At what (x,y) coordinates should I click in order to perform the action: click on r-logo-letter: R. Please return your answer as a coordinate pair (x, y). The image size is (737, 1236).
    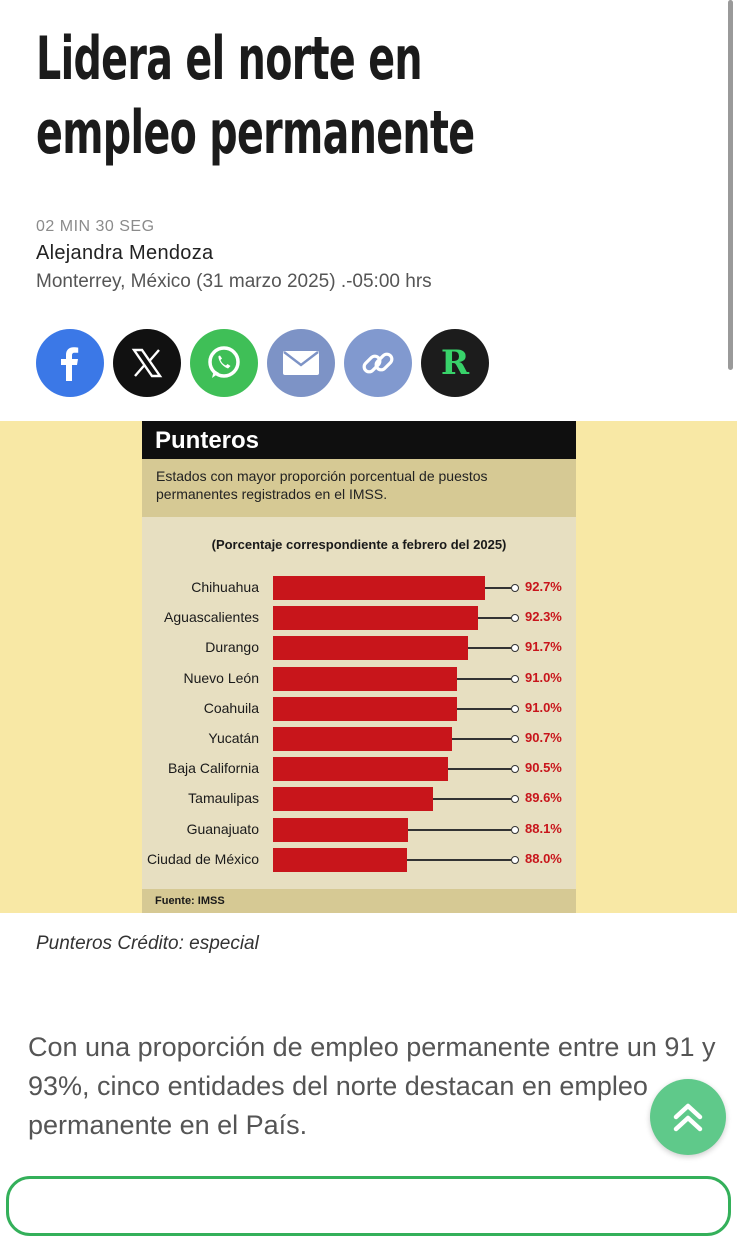
    Looking at the image, I should click on (455, 363).